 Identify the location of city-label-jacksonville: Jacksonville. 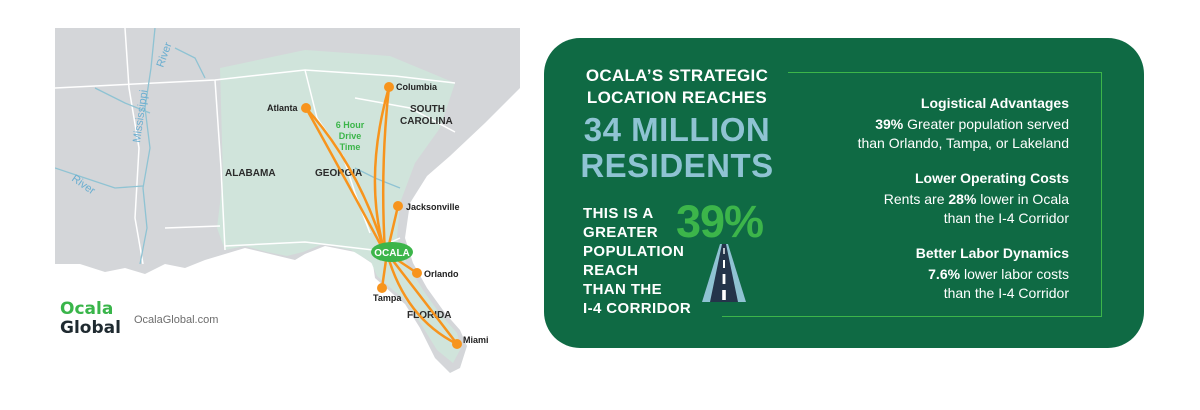
(433, 207).